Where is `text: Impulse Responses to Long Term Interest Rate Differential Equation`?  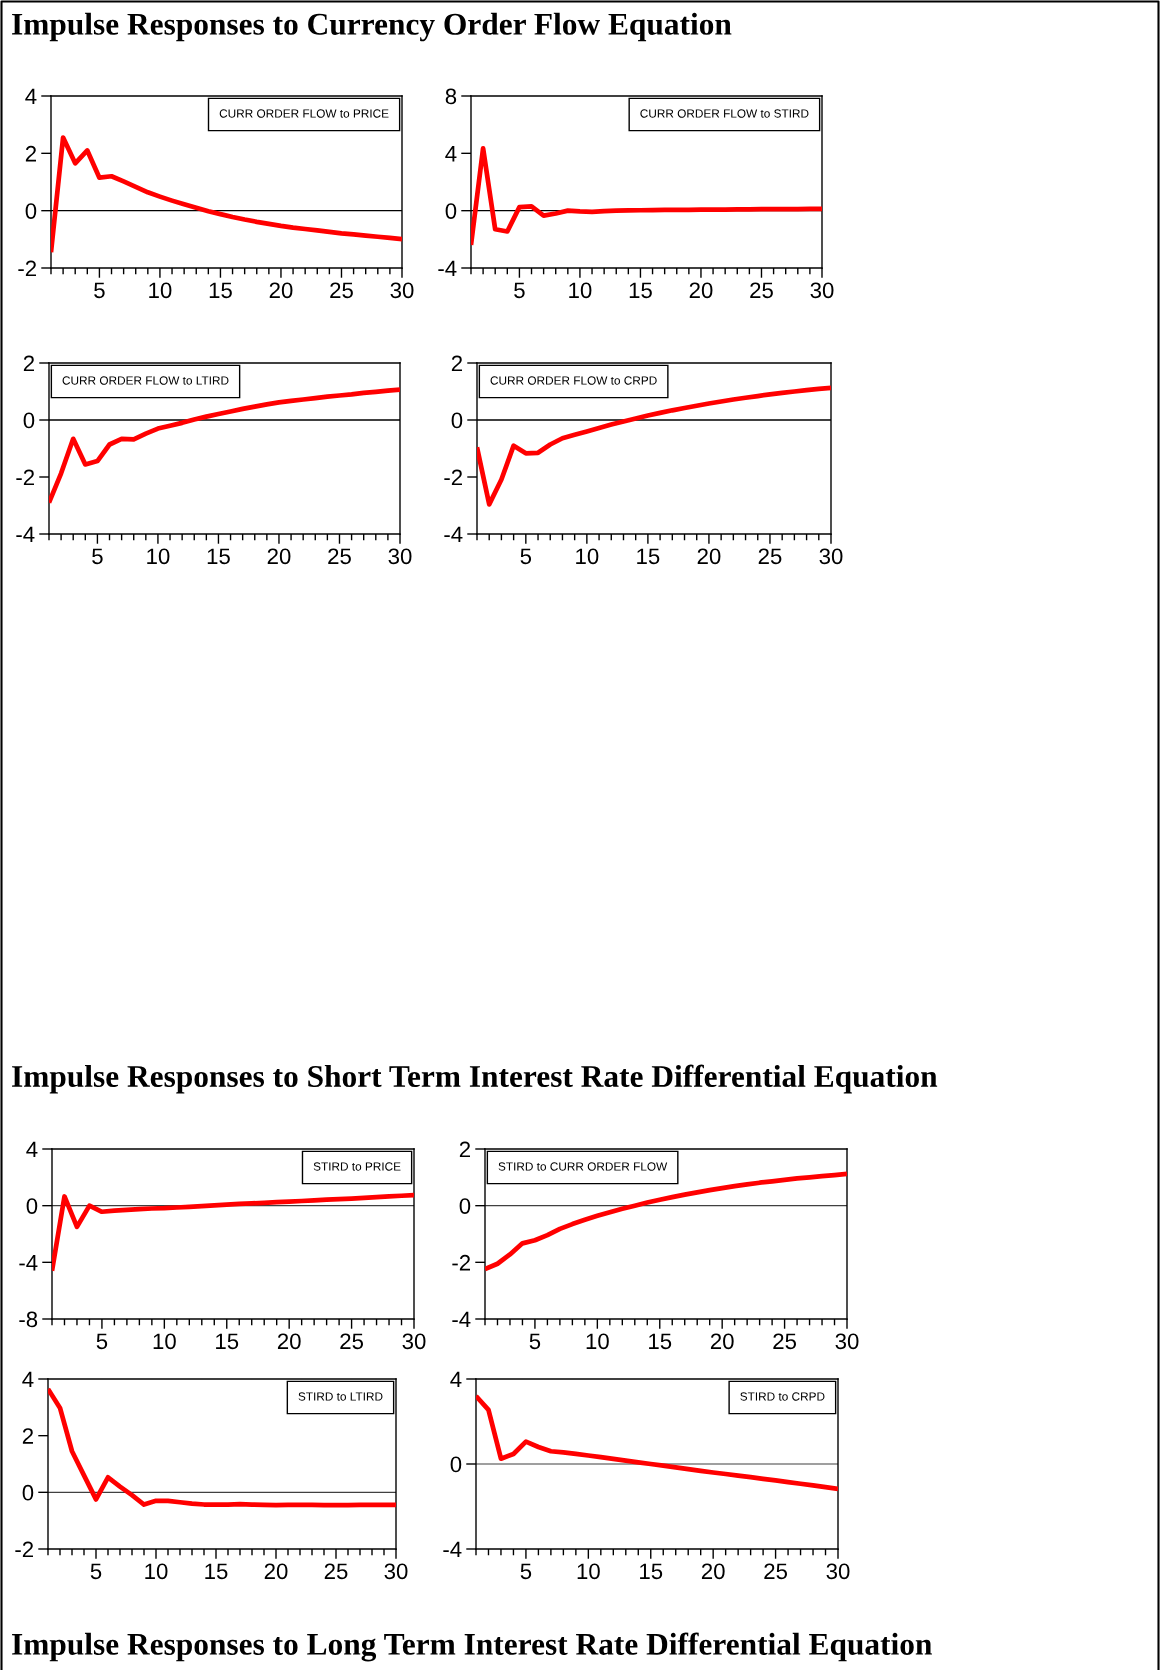 text: Impulse Responses to Long Term Interest Rate Differential Equation is located at coordinates (472, 1647).